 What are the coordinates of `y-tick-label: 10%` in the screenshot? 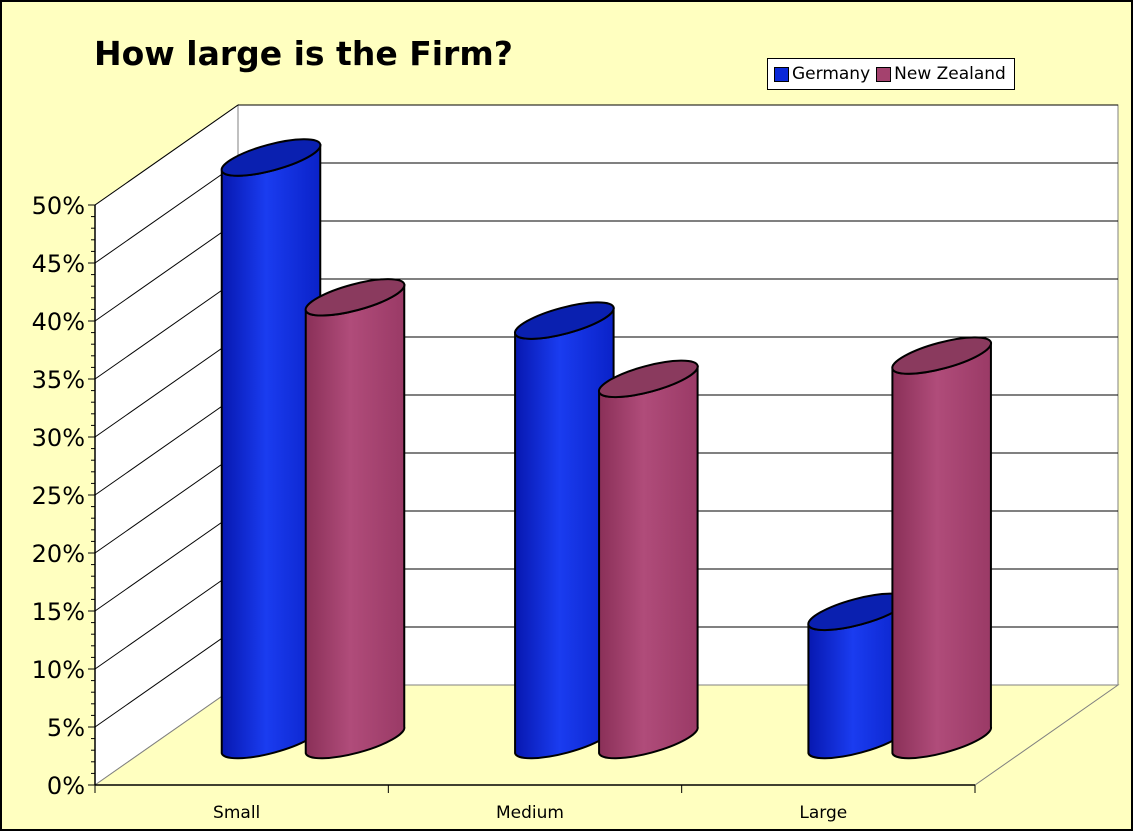 It's located at (58, 670).